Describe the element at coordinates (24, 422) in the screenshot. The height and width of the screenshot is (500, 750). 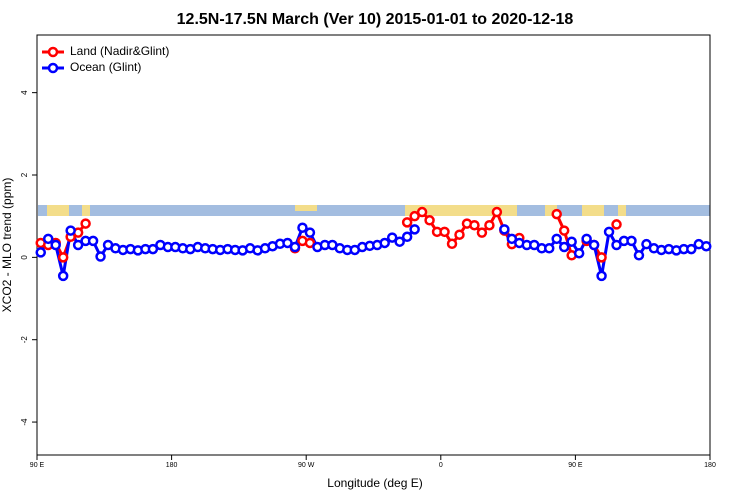
I see `y-tick-label: -4` at that location.